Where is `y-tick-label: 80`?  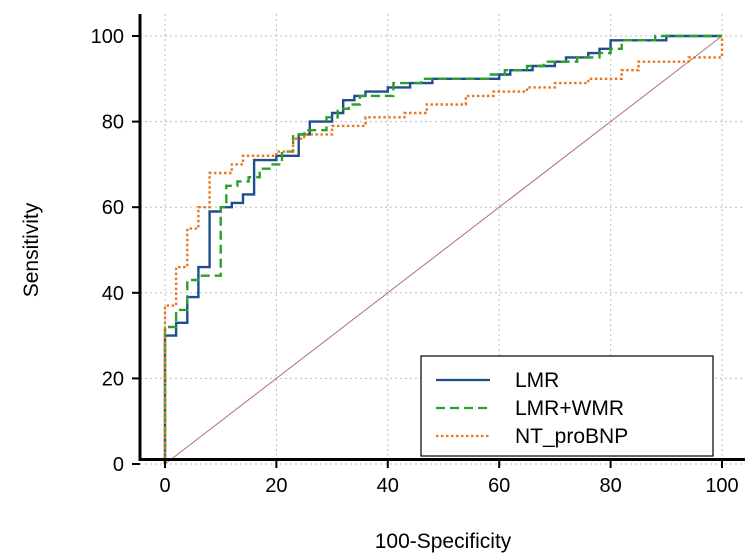
y-tick-label: 80 is located at coordinates (113, 123).